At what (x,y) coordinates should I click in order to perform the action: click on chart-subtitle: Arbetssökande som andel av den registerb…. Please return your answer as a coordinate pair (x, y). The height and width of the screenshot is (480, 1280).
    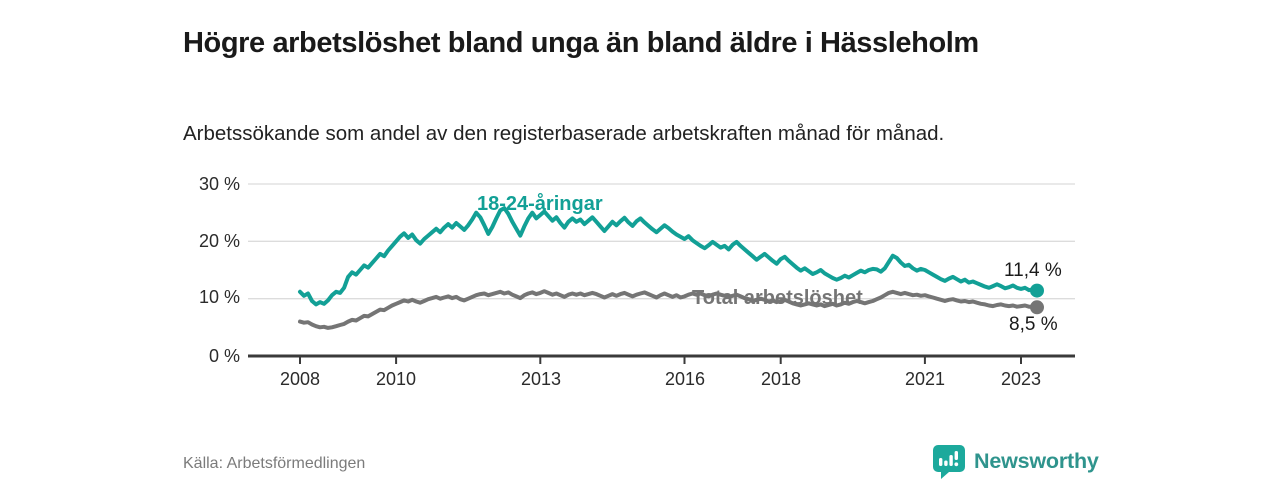
    Looking at the image, I should click on (564, 133).